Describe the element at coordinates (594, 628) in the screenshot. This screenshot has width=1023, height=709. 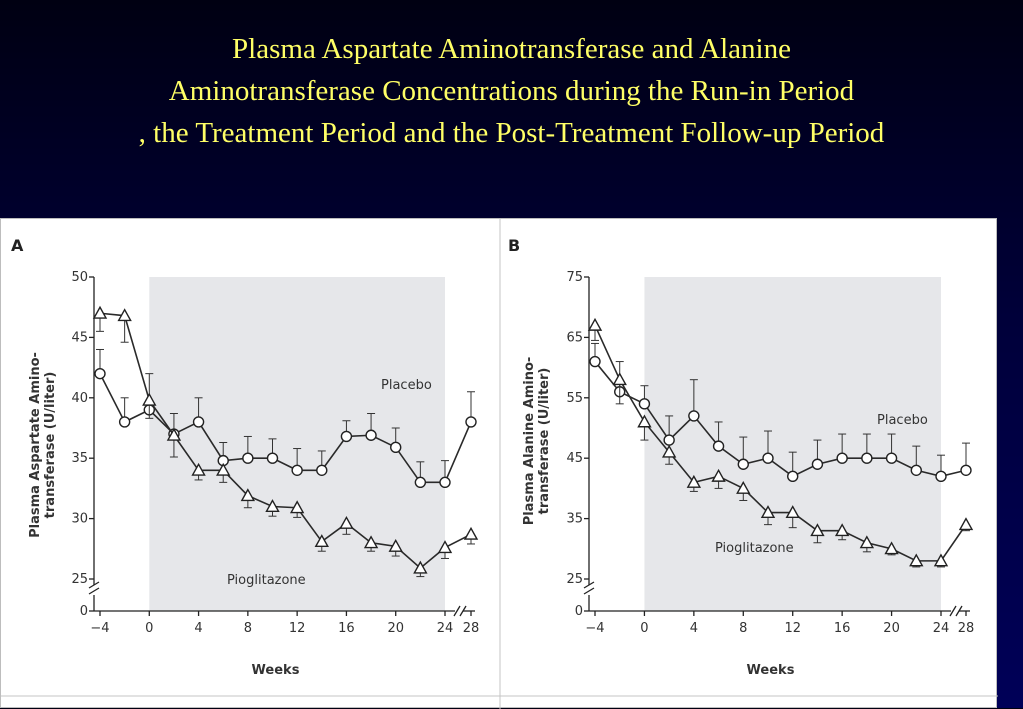
I see `x-tick-label: −4` at that location.